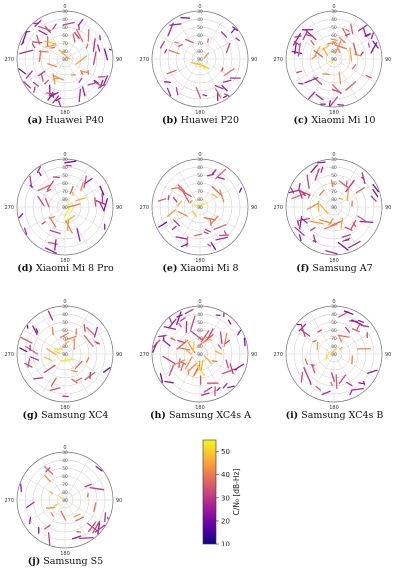  I want to click on panel-letter: (d), so click(25, 268).